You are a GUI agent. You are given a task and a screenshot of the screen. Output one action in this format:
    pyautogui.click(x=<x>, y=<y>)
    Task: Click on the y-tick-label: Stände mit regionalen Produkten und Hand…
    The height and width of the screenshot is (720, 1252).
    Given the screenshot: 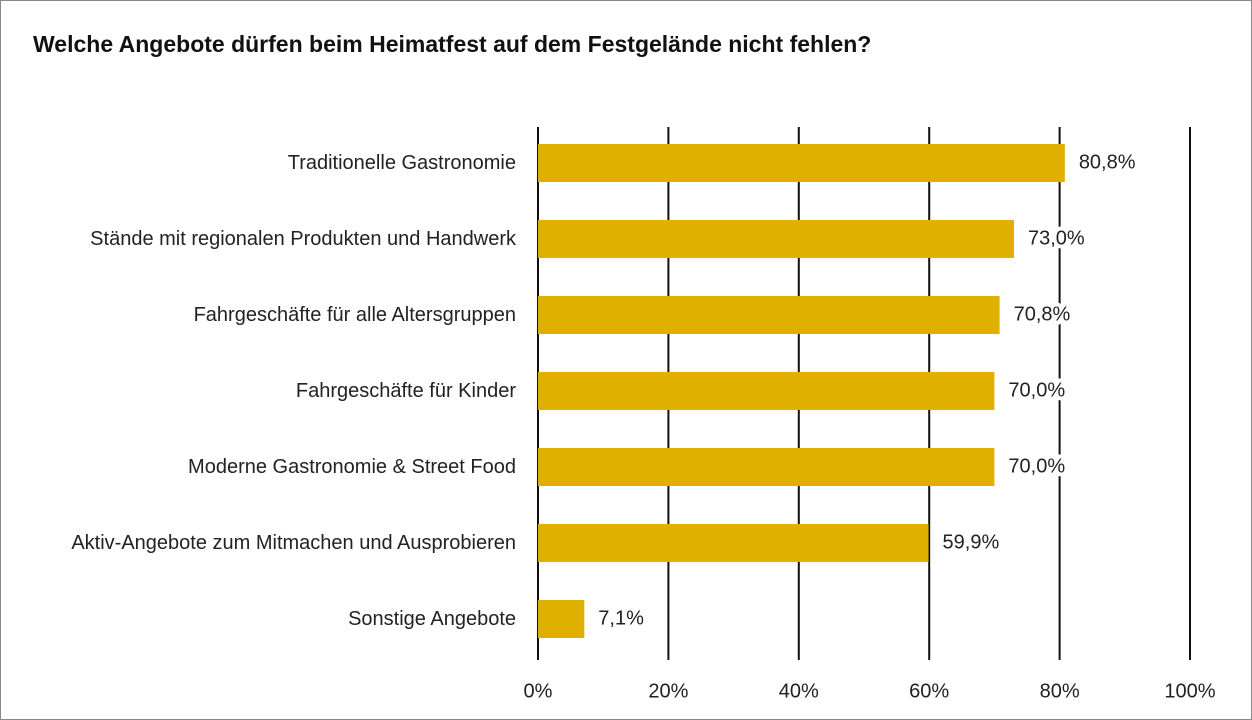 What is the action you would take?
    pyautogui.click(x=303, y=239)
    